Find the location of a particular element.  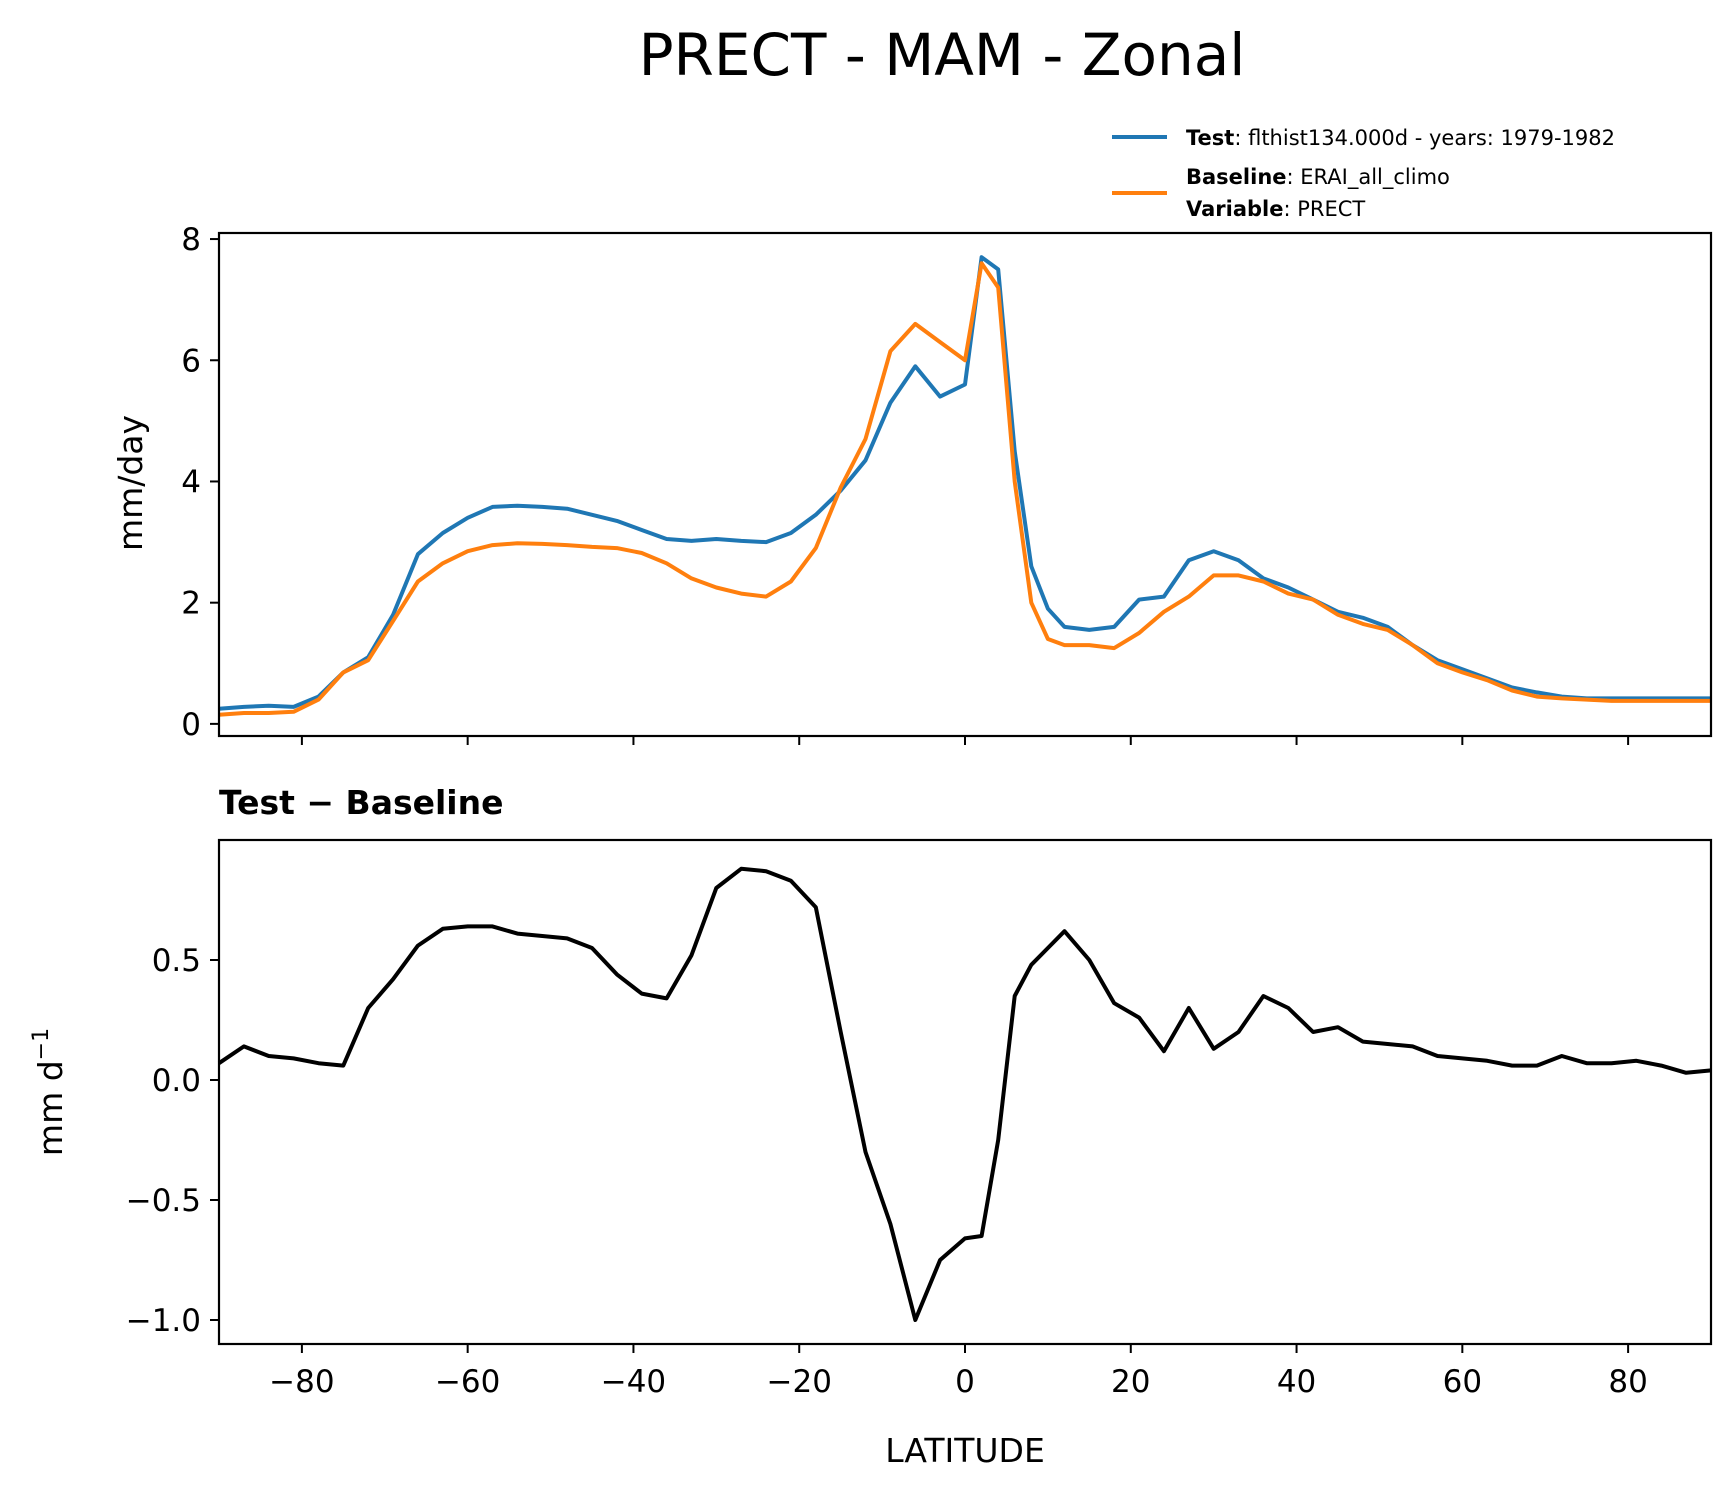

top-panel-yticks: 0 2 4 6 8 is located at coordinates (200, 482).